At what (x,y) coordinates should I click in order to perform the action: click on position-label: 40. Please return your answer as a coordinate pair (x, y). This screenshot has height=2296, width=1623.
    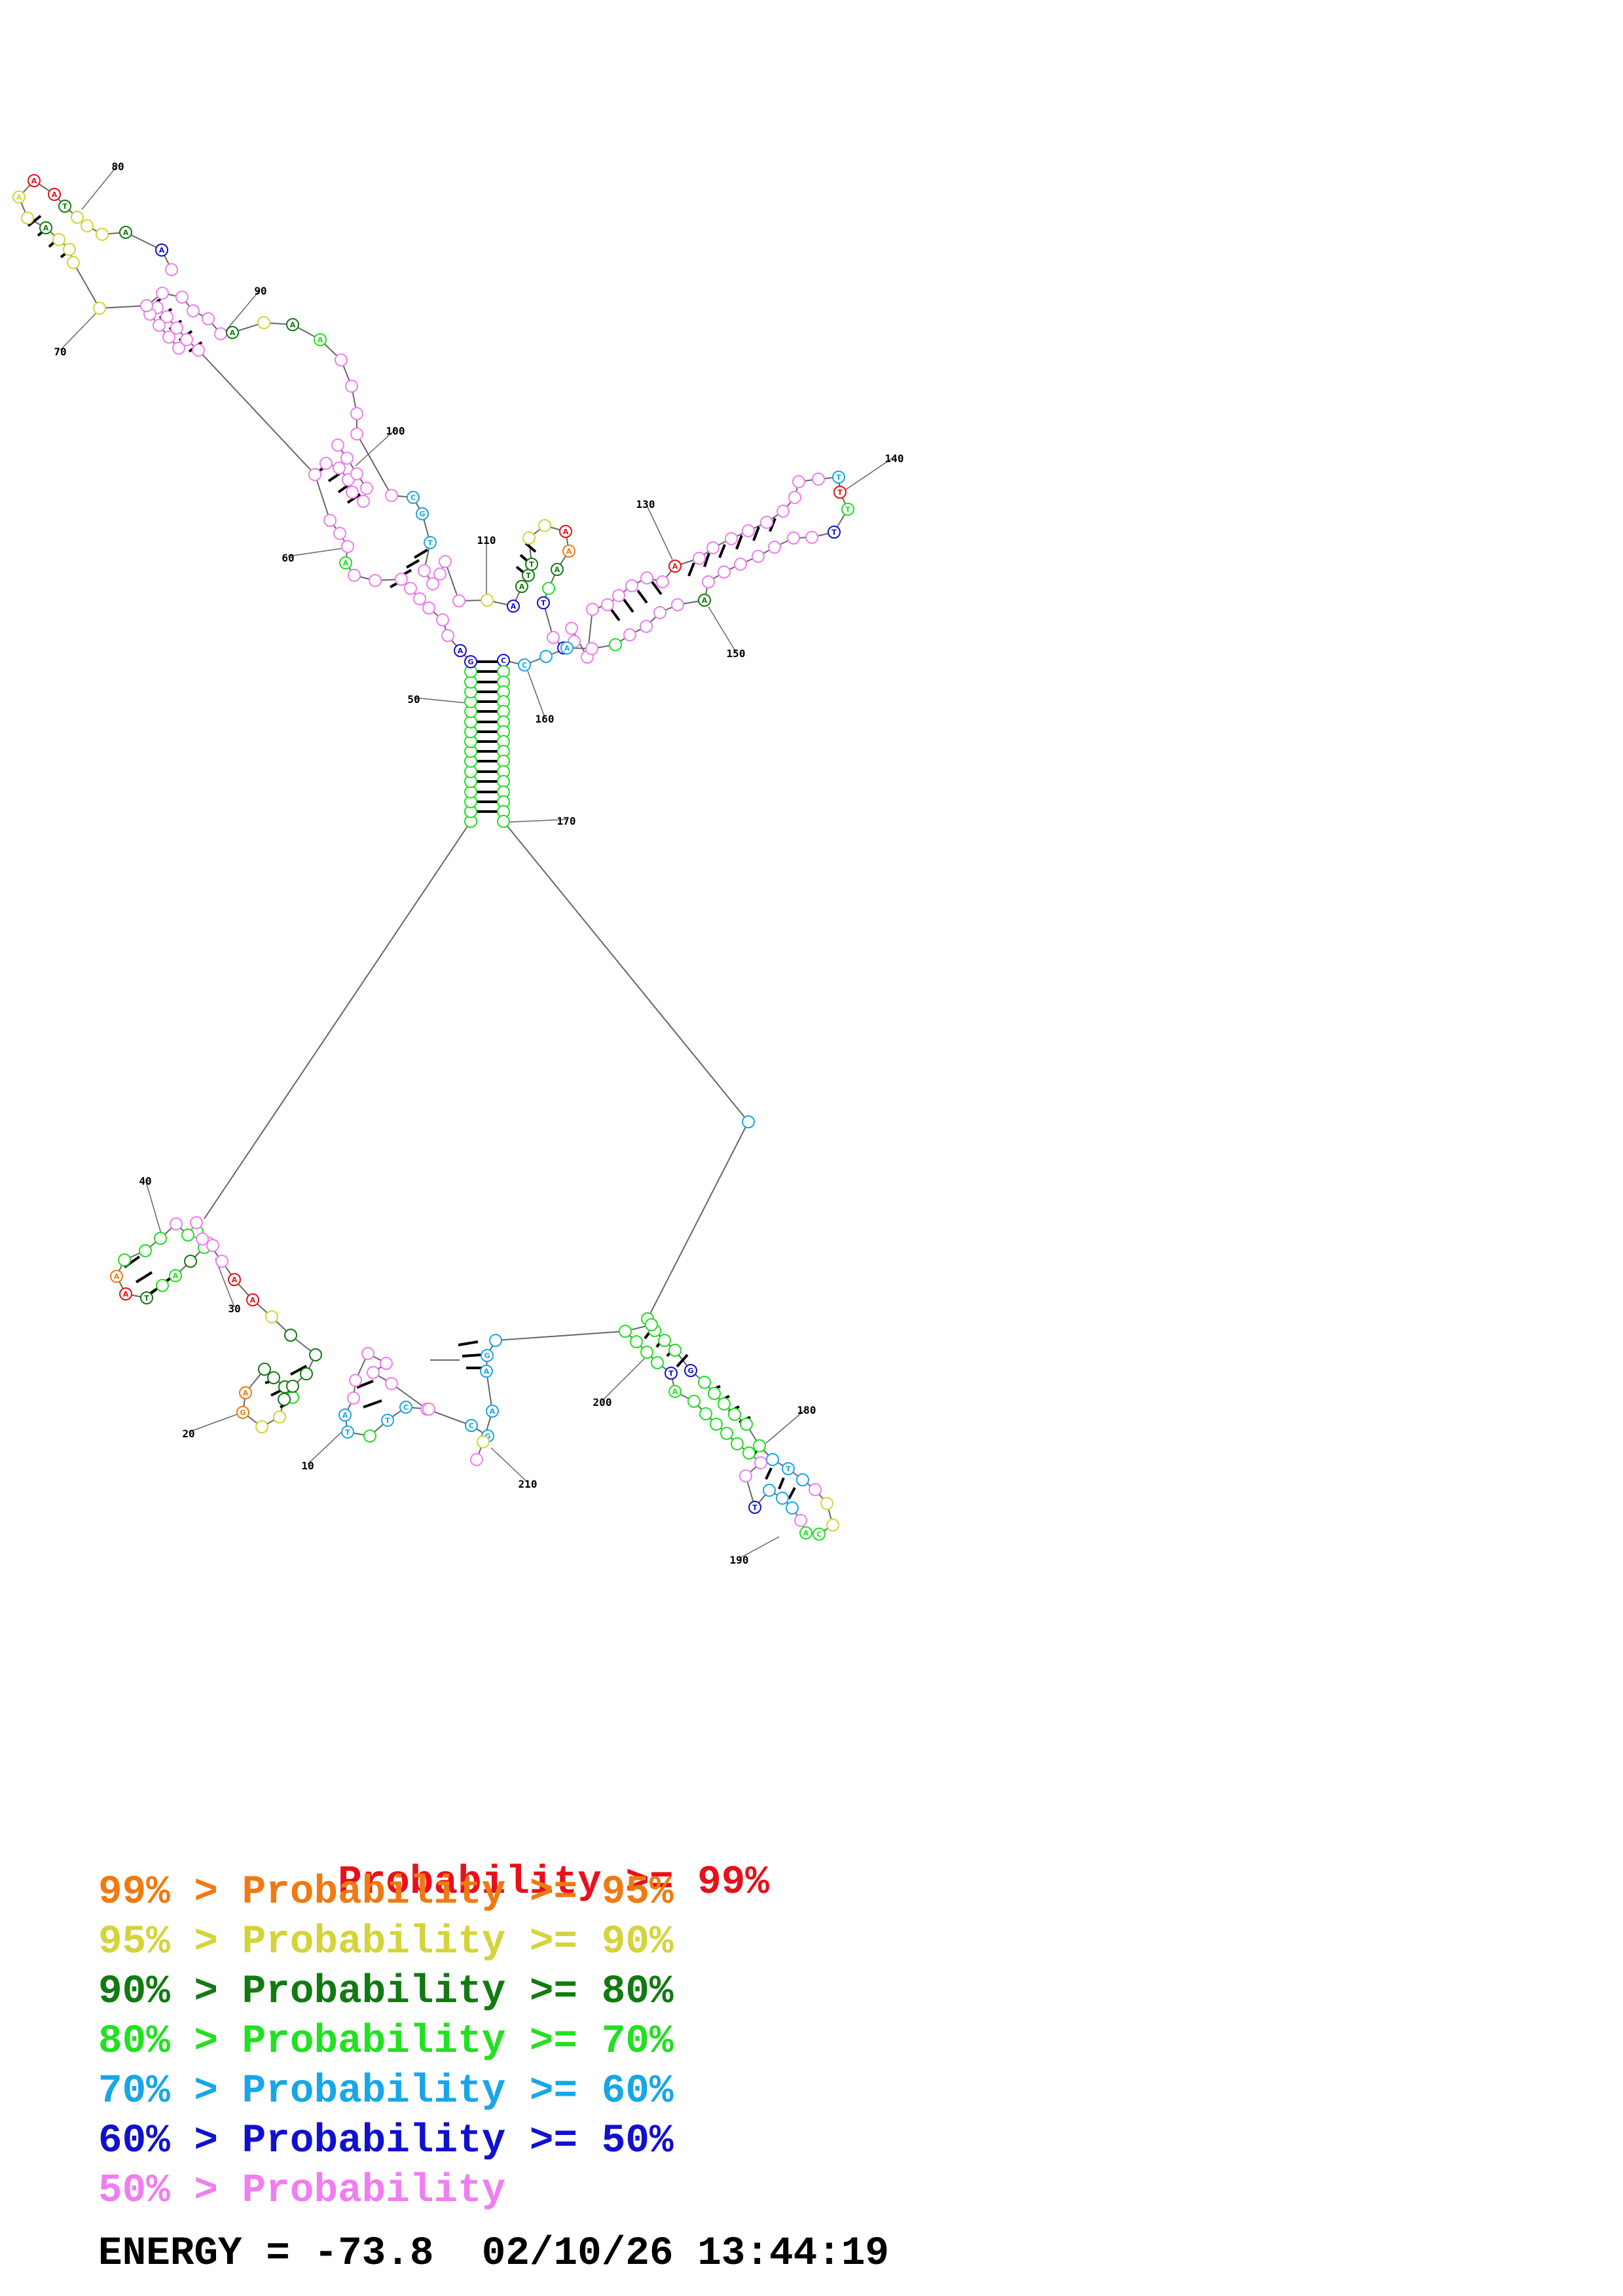
    Looking at the image, I should click on (145, 1181).